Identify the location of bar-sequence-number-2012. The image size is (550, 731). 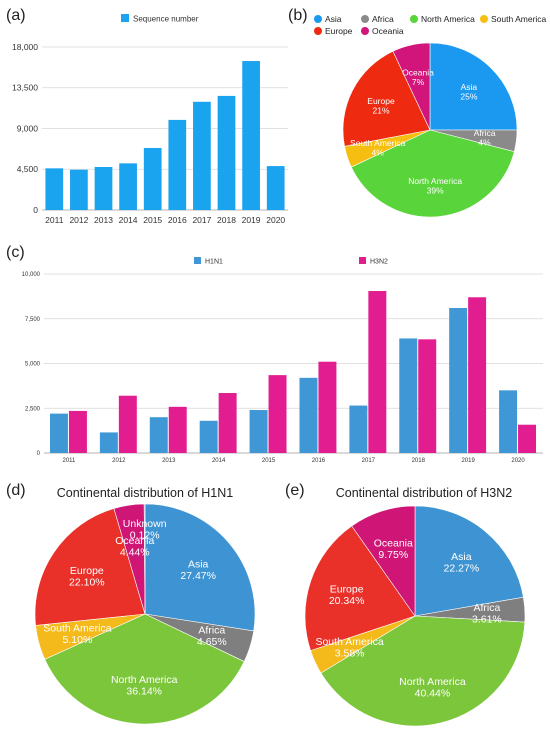
(79, 189).